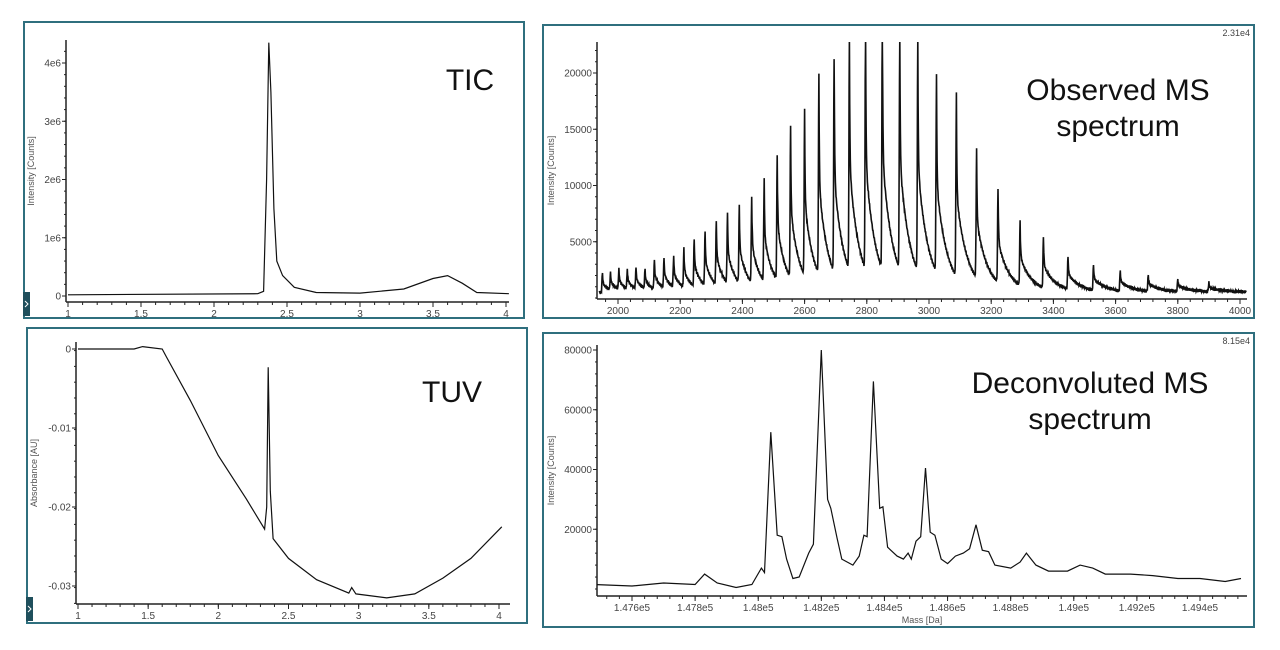 This screenshot has width=1280, height=650. What do you see at coordinates (1137, 608) in the screenshot?
I see `x-tick-label: 1.492e5` at bounding box center [1137, 608].